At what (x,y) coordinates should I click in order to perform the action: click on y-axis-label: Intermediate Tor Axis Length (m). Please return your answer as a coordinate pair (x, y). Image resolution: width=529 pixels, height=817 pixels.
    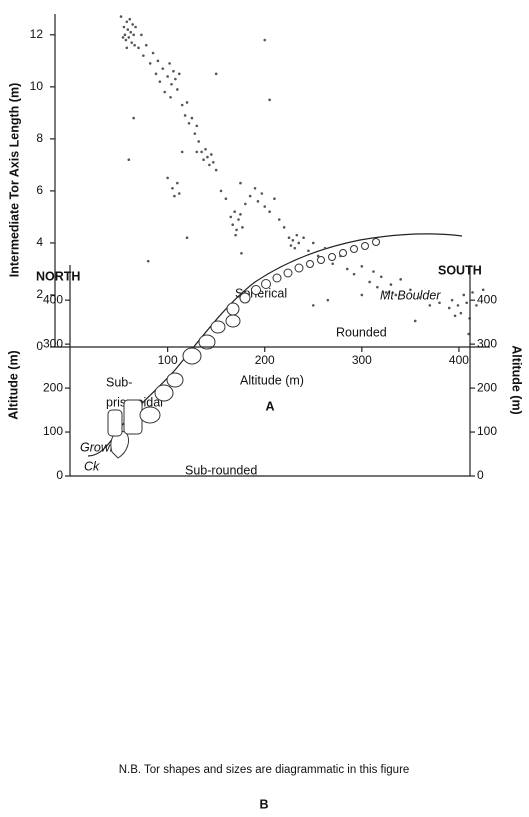
    Looking at the image, I should click on (14, 180).